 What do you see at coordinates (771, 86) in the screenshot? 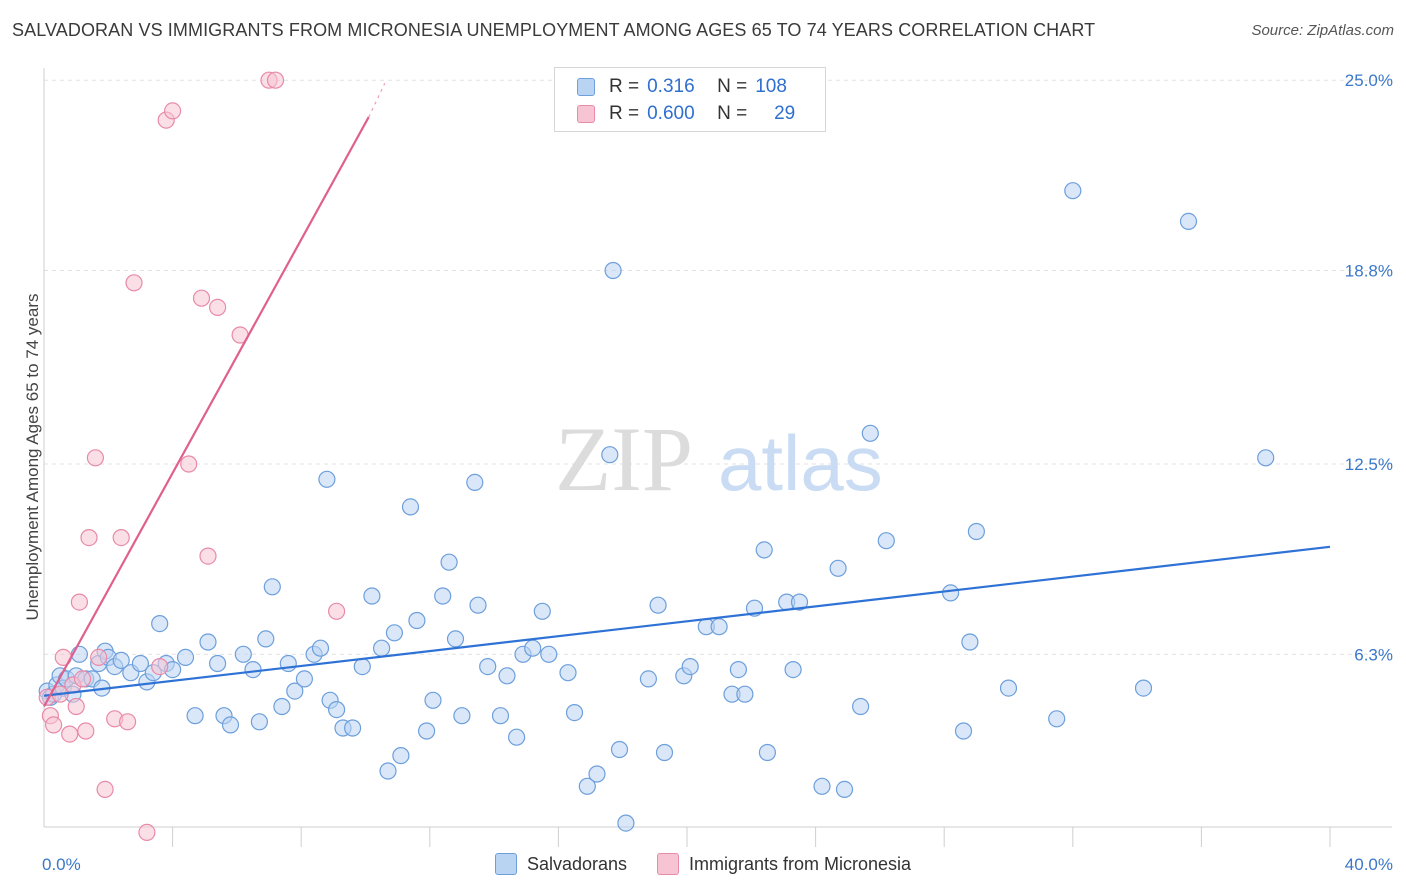
I see `legend-n-value: 108` at bounding box center [771, 86].